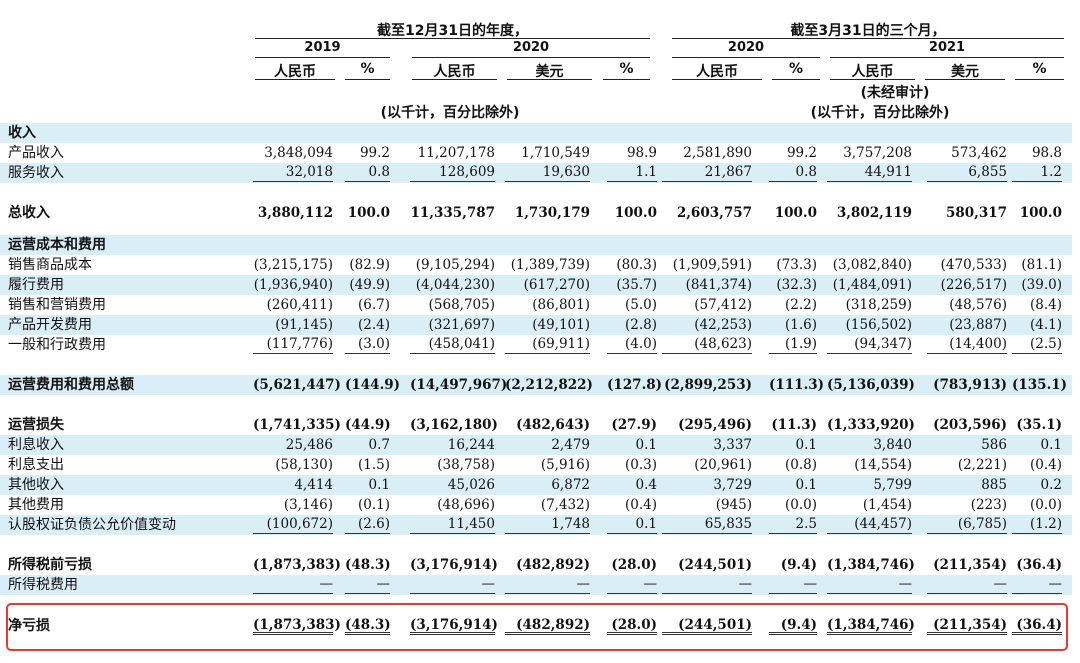  I want to click on table-cell: 0.1, so click(379, 485).